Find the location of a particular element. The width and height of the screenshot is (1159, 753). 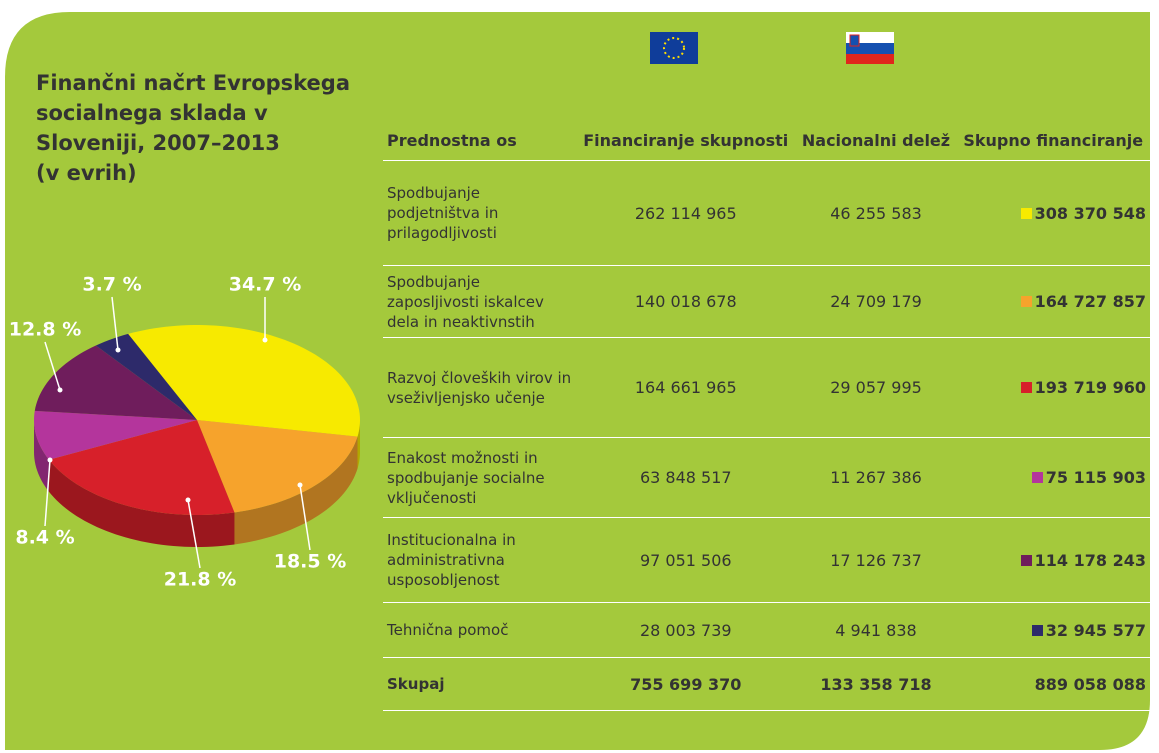

total-cell: 755 699 370 is located at coordinates (686, 684).